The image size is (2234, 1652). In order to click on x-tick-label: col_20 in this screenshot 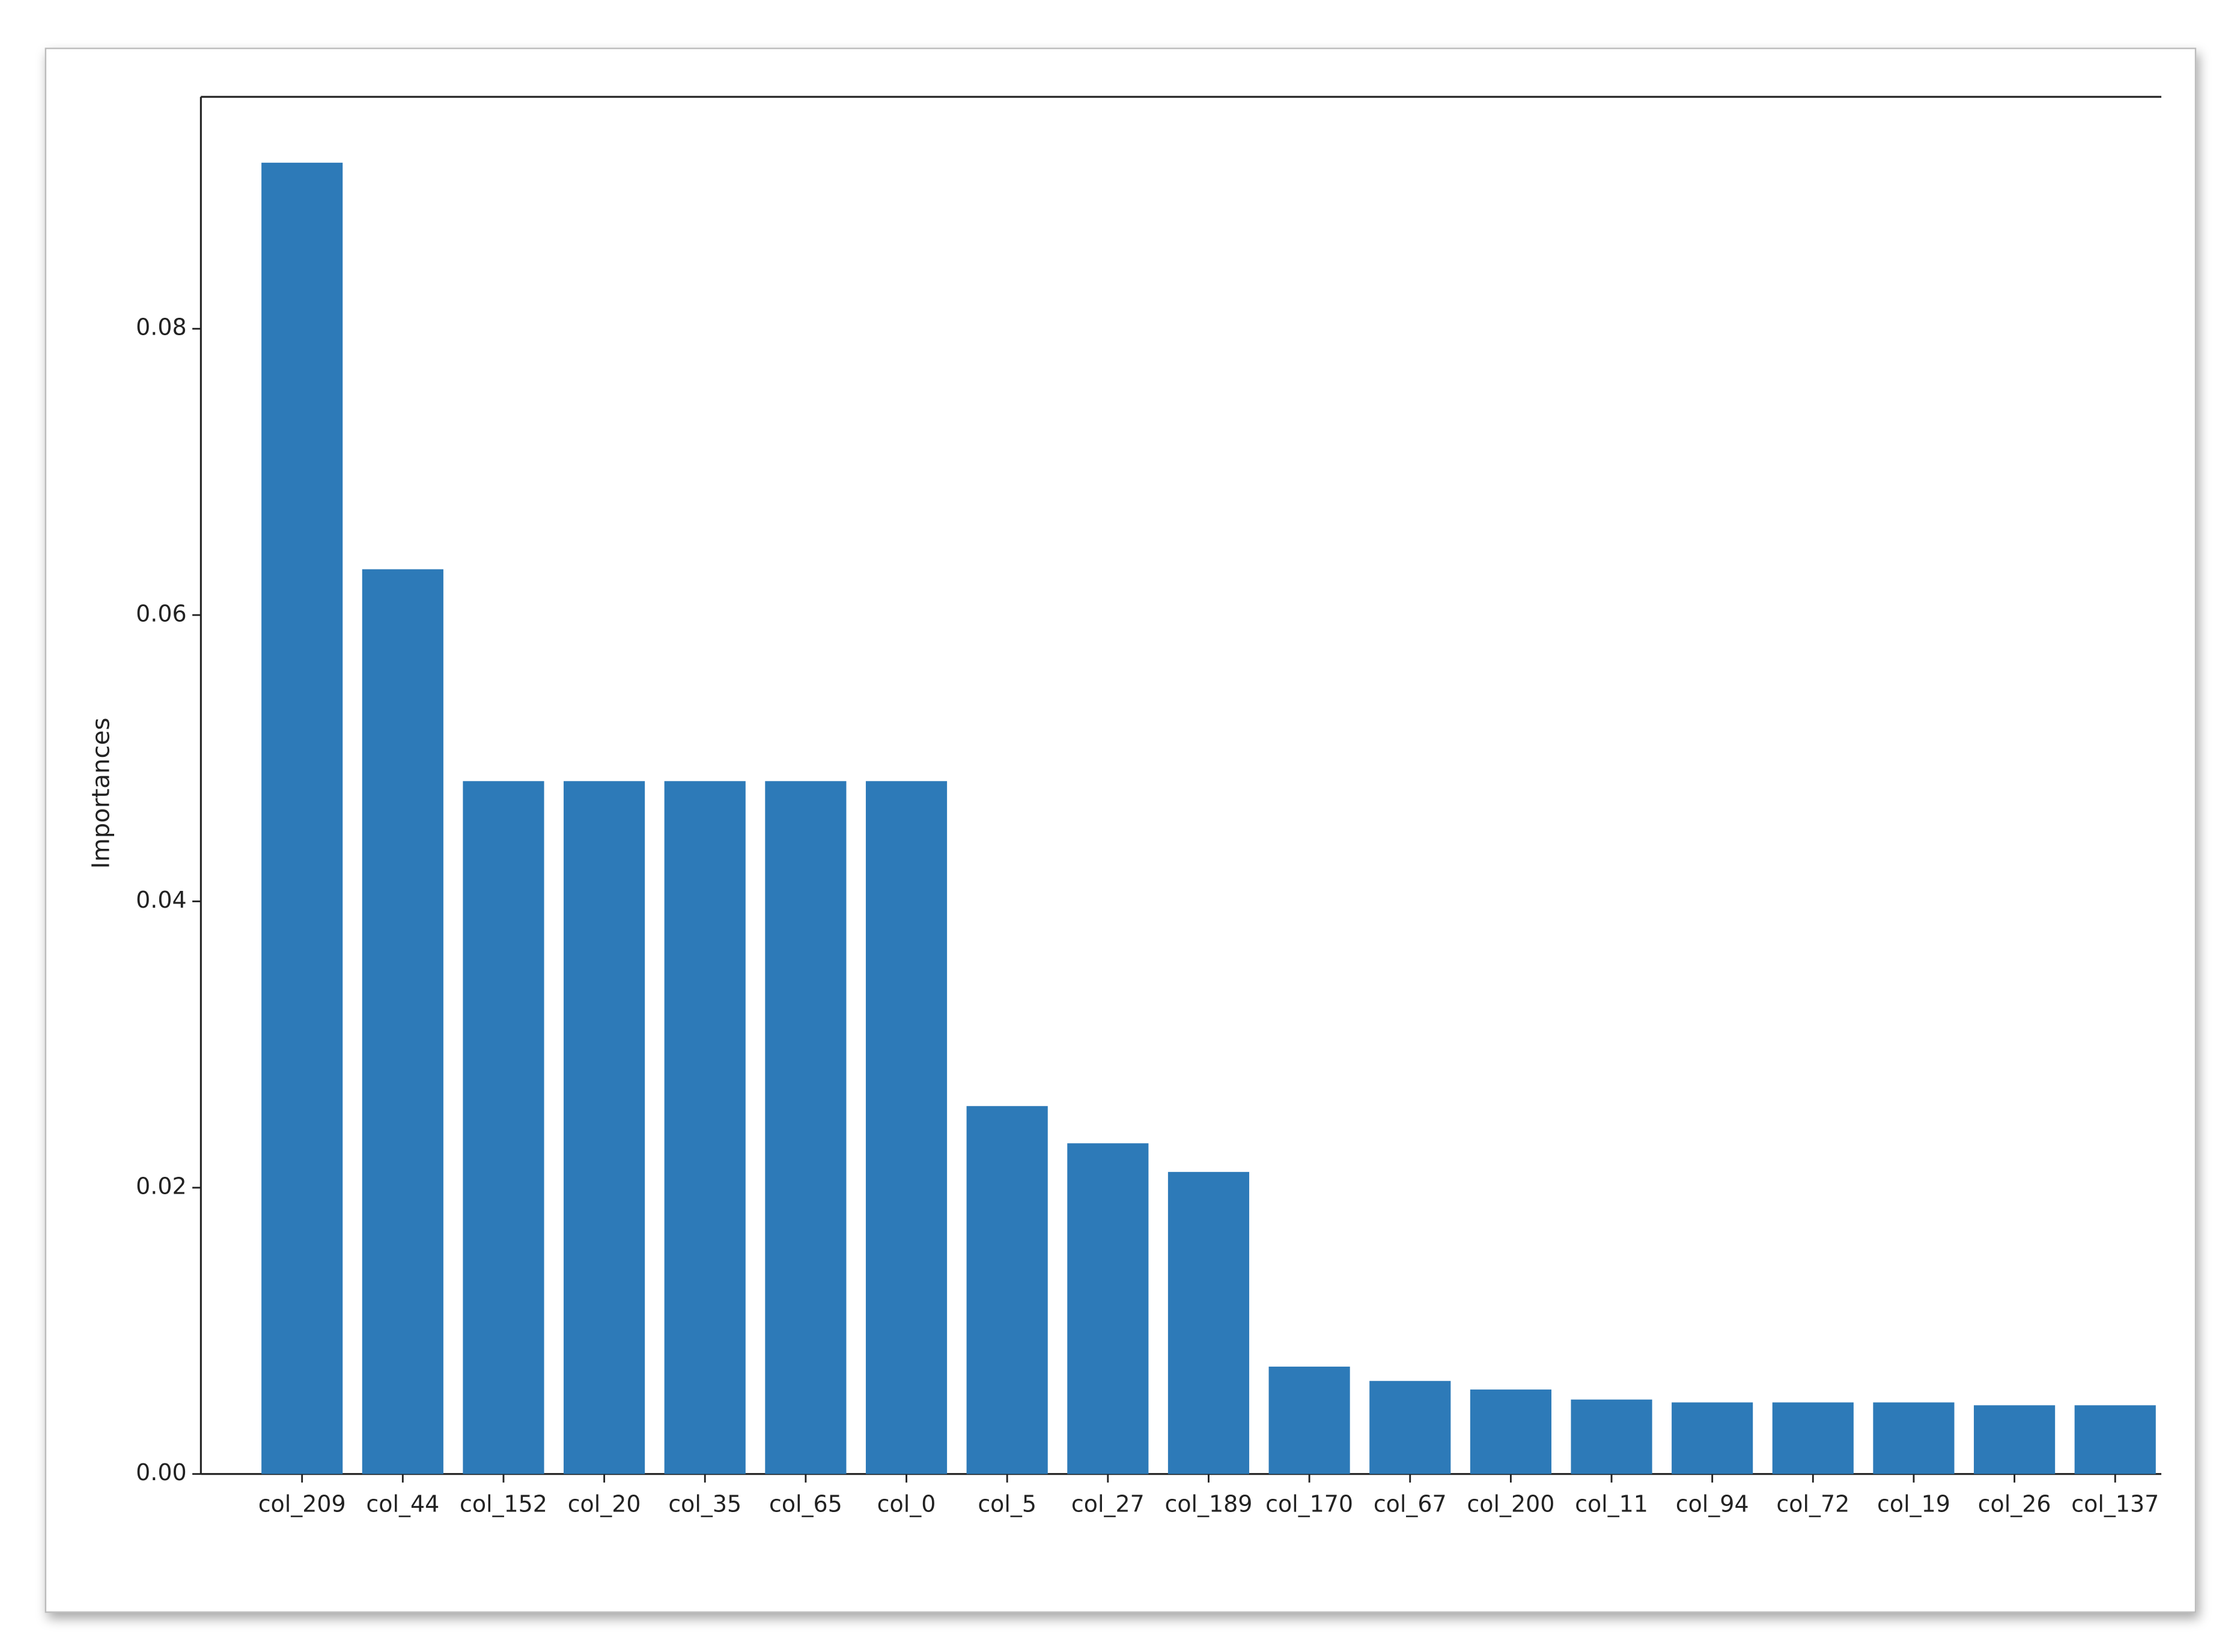, I will do `click(604, 1503)`.